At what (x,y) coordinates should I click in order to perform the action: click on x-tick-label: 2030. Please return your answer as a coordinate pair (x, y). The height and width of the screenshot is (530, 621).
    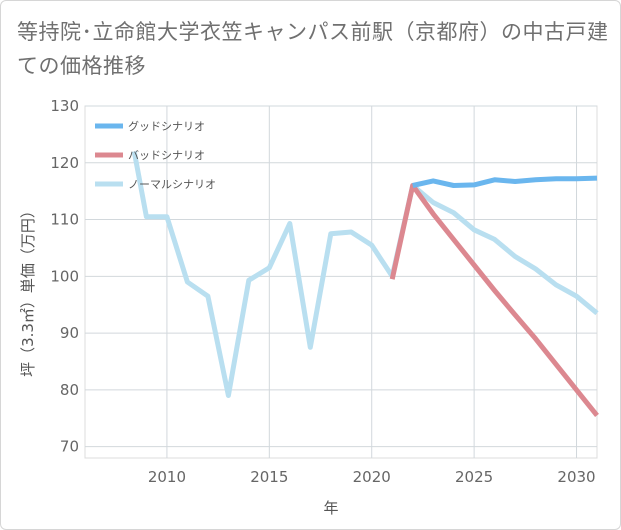
    Looking at the image, I should click on (576, 477).